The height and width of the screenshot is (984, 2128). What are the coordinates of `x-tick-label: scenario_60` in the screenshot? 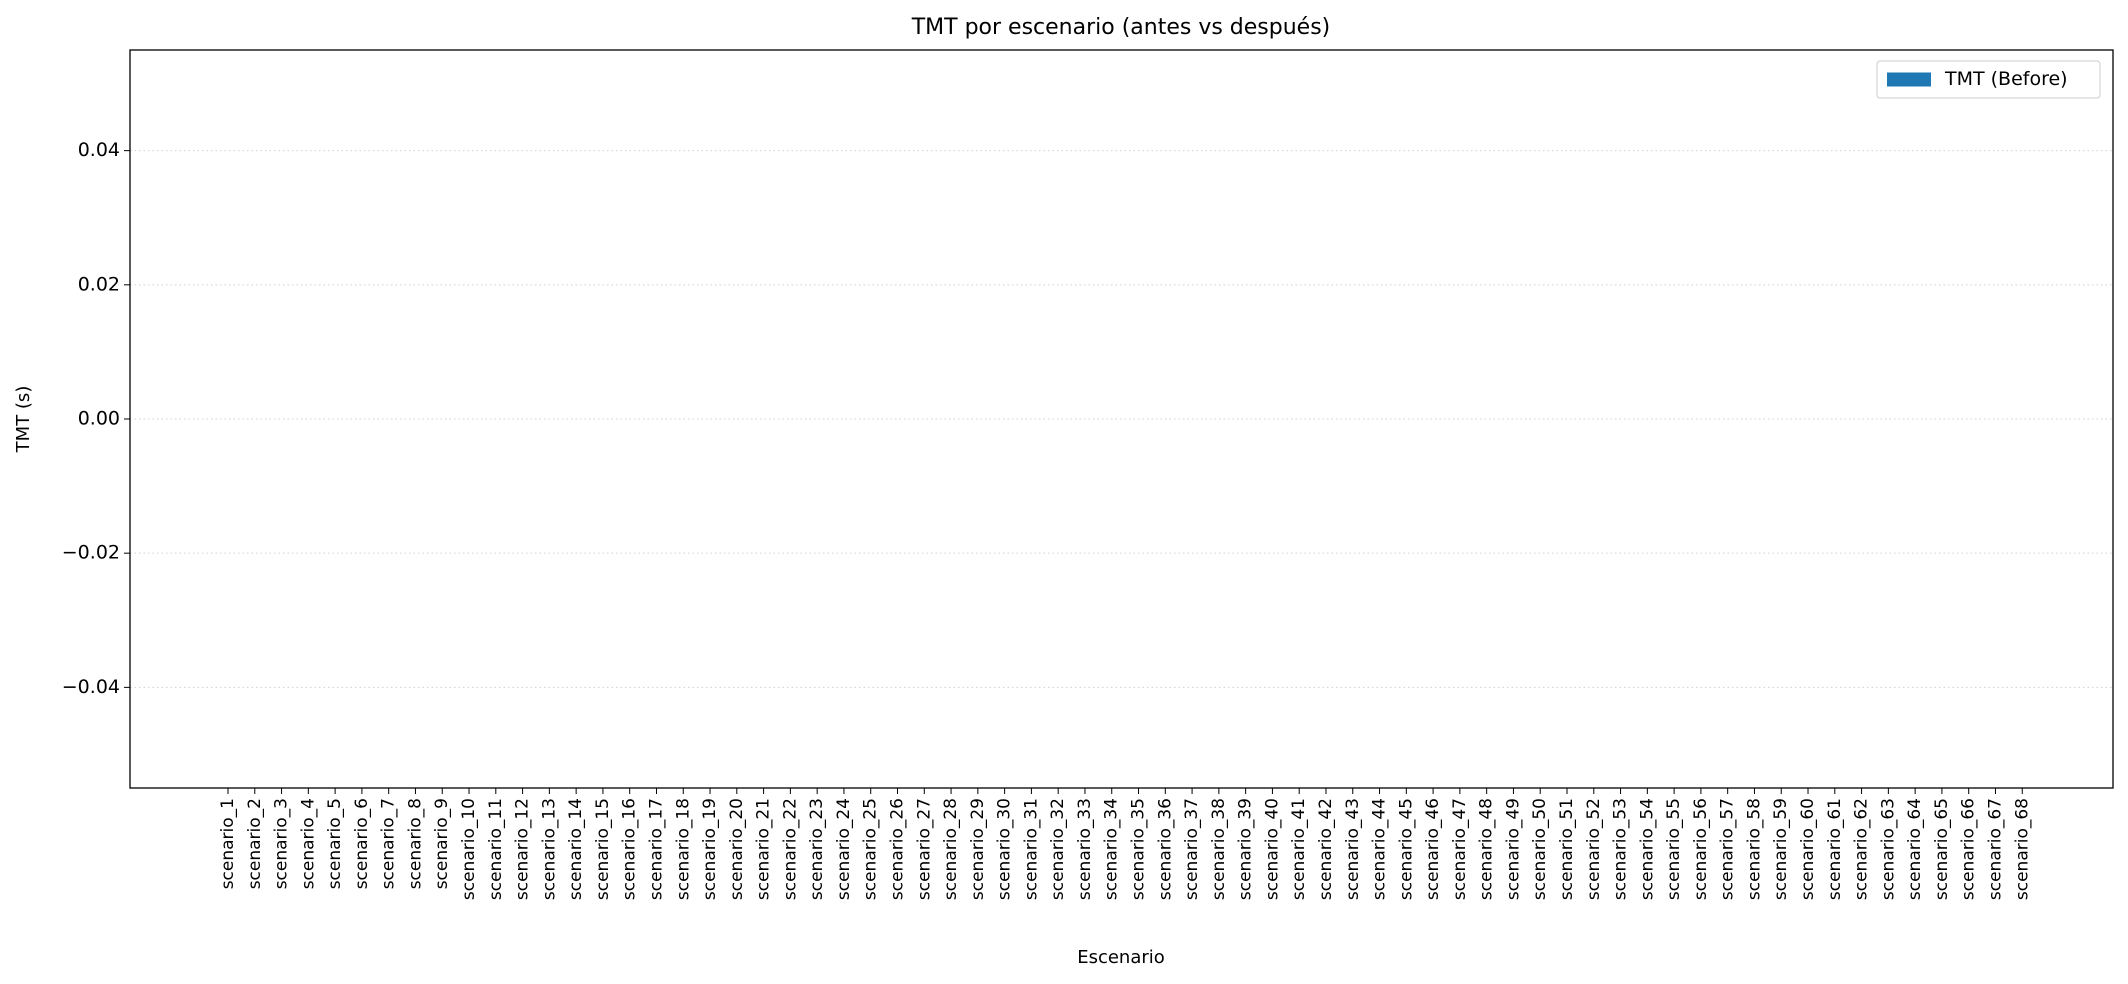 It's located at (1808, 849).